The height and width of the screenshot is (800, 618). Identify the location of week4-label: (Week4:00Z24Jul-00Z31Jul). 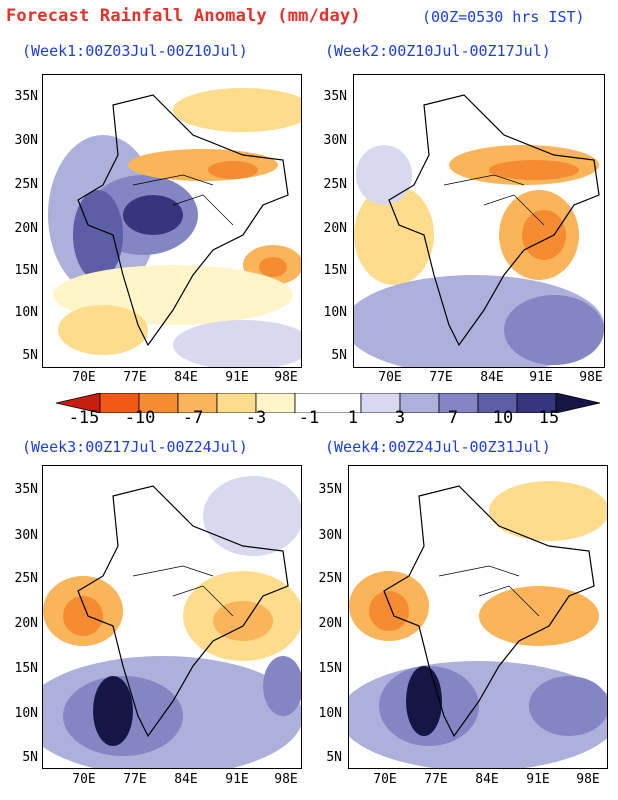
(438, 447).